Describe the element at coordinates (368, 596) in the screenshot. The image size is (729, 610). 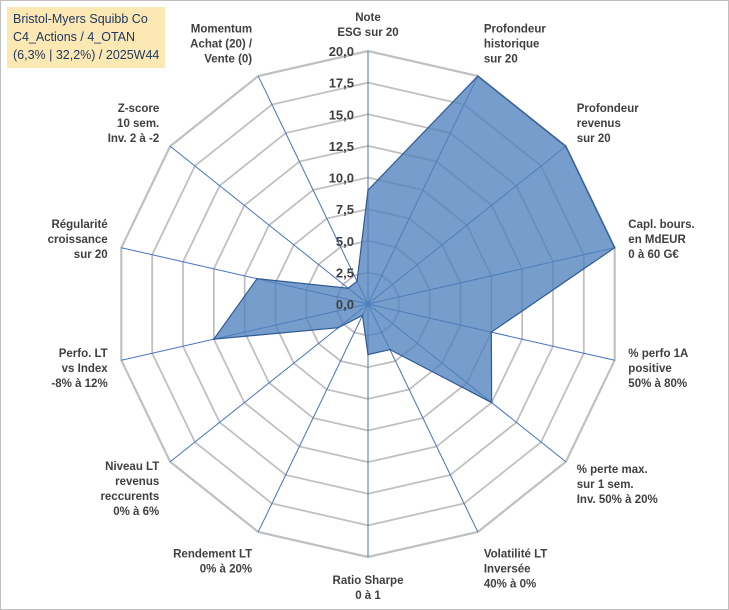
I see `axis-label-line: 0 à 1` at that location.